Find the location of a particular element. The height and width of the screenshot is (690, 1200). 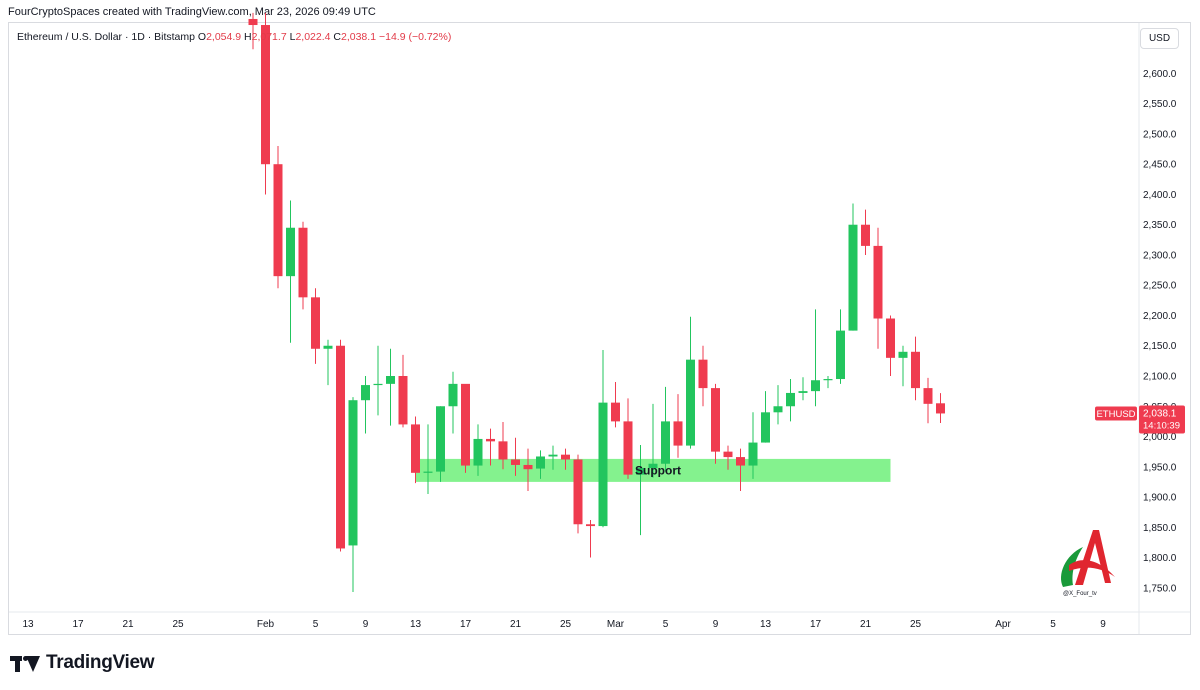

price-tick-label: 1,800.0 is located at coordinates (1160, 558).